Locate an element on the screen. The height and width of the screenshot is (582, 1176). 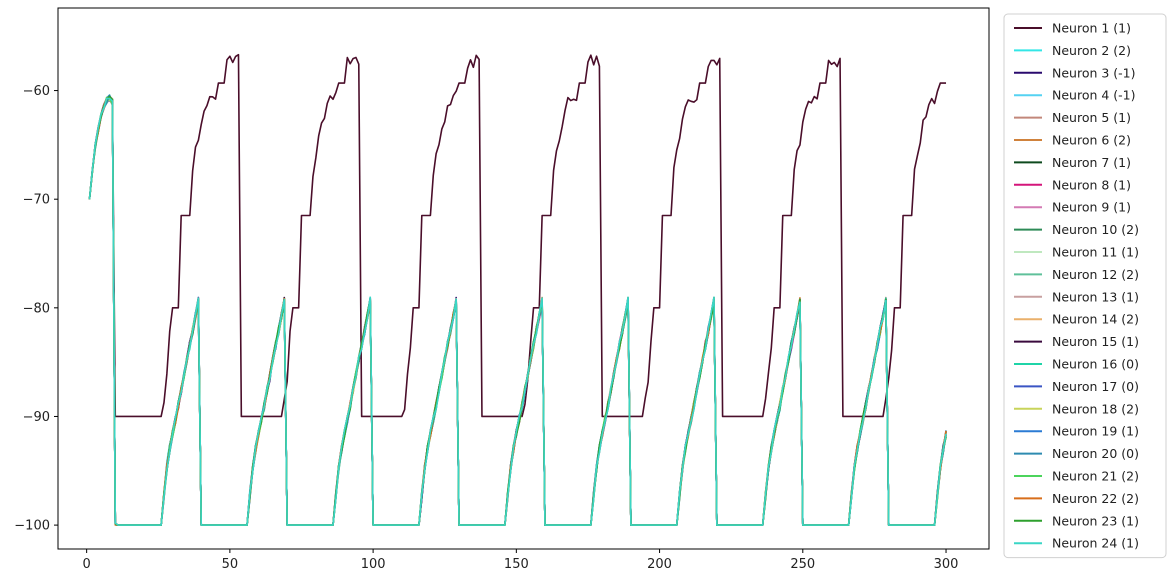
legend-label: Neuron 14 (2) is located at coordinates (1095, 319).